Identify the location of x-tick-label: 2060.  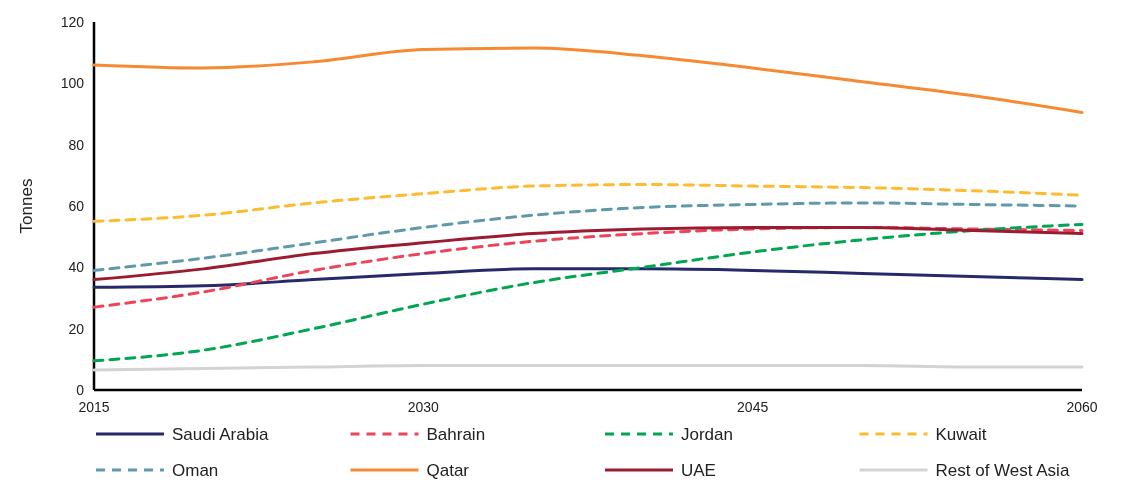
(1082, 407).